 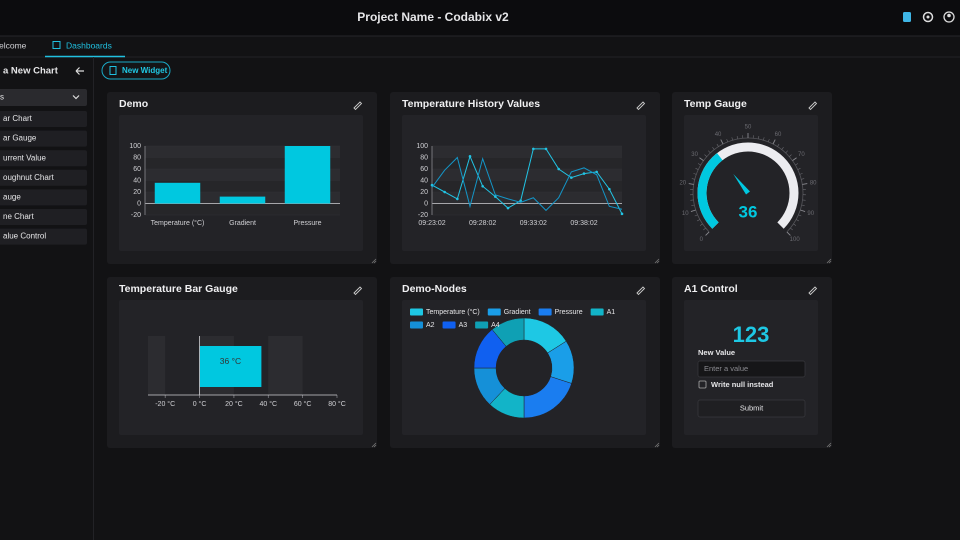 What do you see at coordinates (113, 70) in the screenshot?
I see `button-icon` at bounding box center [113, 70].